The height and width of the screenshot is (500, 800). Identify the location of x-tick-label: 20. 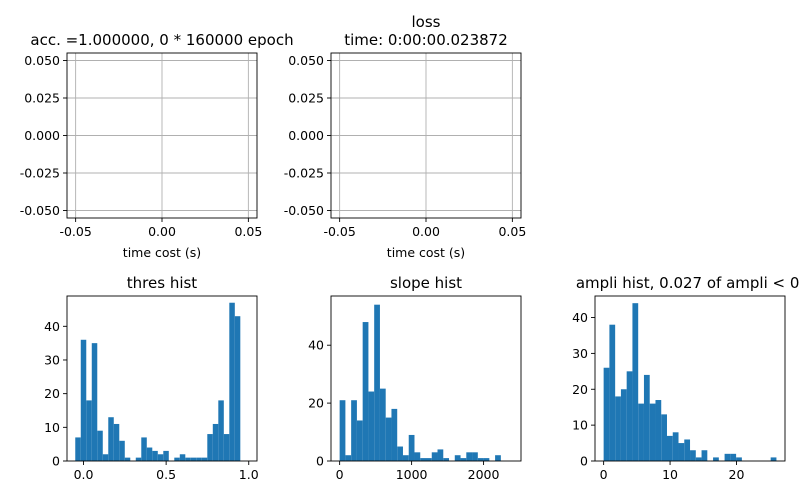
(737, 474).